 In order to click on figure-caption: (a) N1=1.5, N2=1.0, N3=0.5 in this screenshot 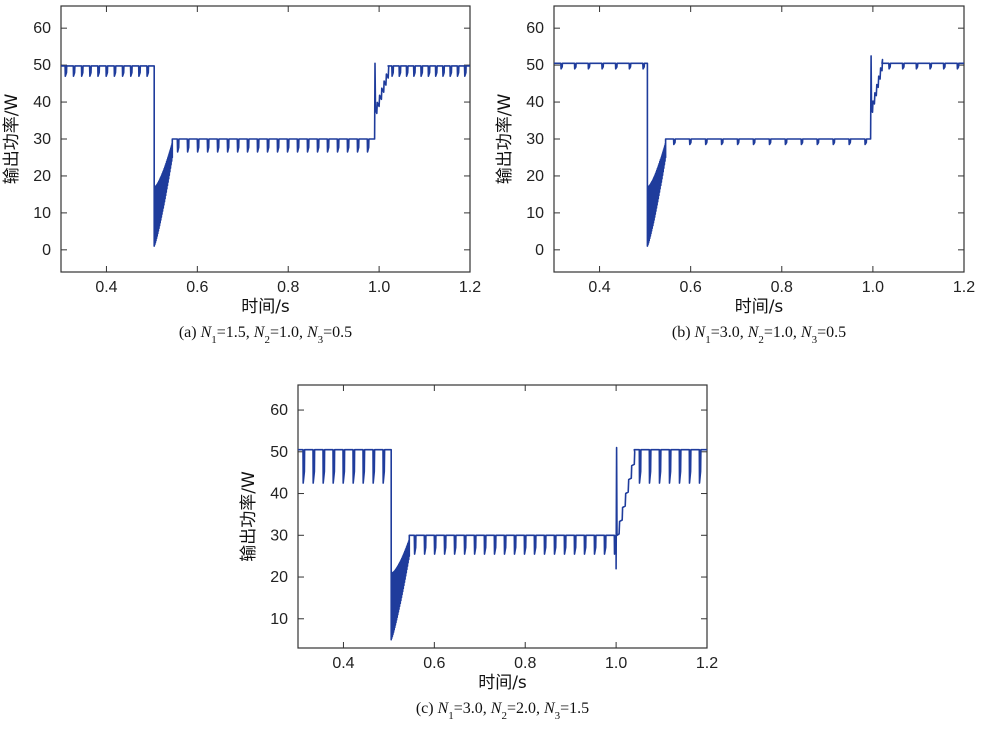, I will do `click(265, 335)`.